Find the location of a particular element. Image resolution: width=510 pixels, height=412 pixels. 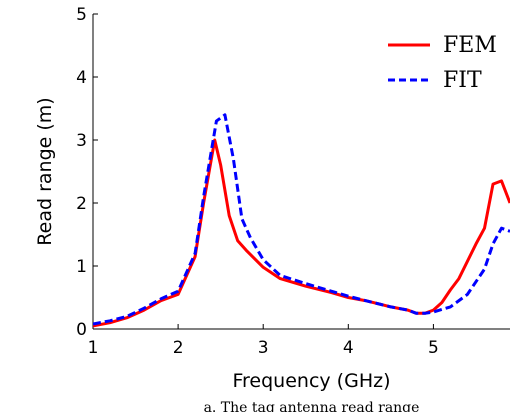

y-tick-label: 3 is located at coordinates (81, 141).